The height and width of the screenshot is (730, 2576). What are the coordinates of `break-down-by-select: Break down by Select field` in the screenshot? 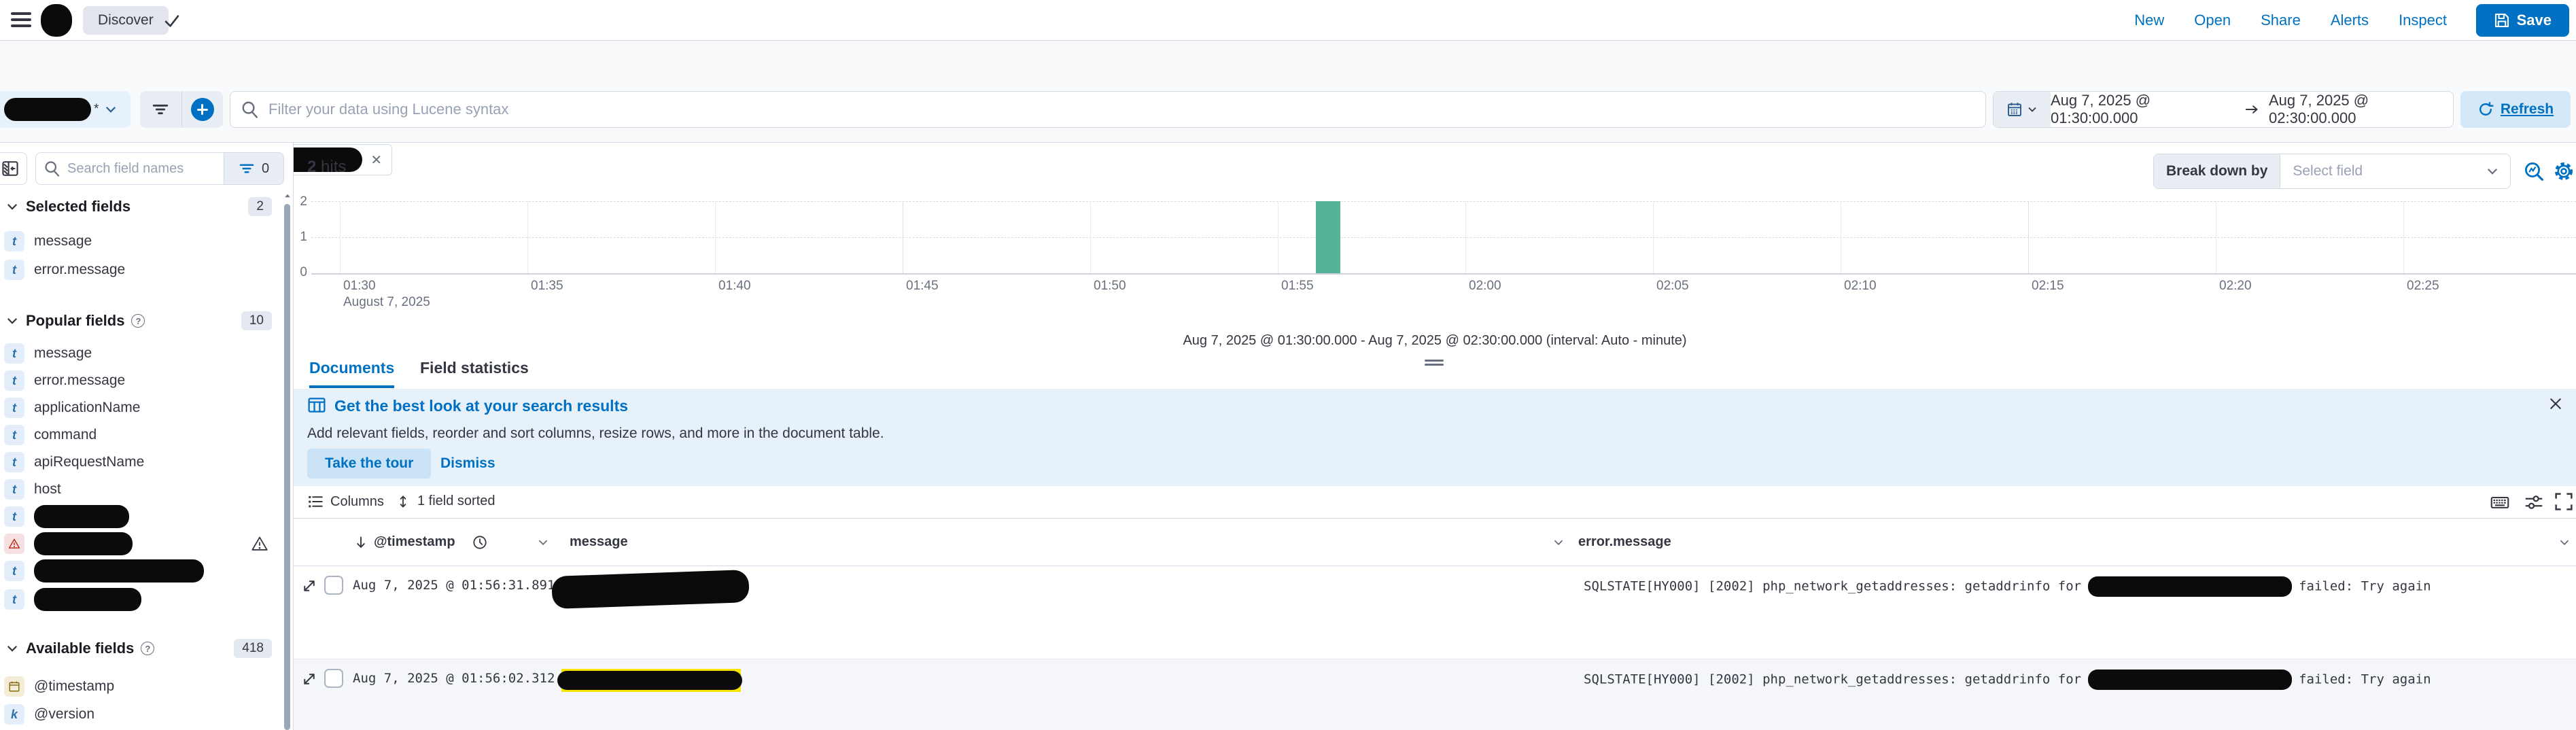 It's located at (2332, 171).